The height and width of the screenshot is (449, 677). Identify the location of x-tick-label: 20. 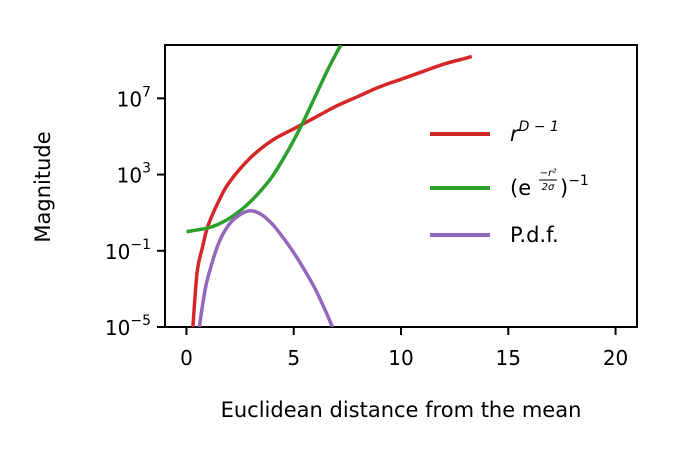
(615, 358).